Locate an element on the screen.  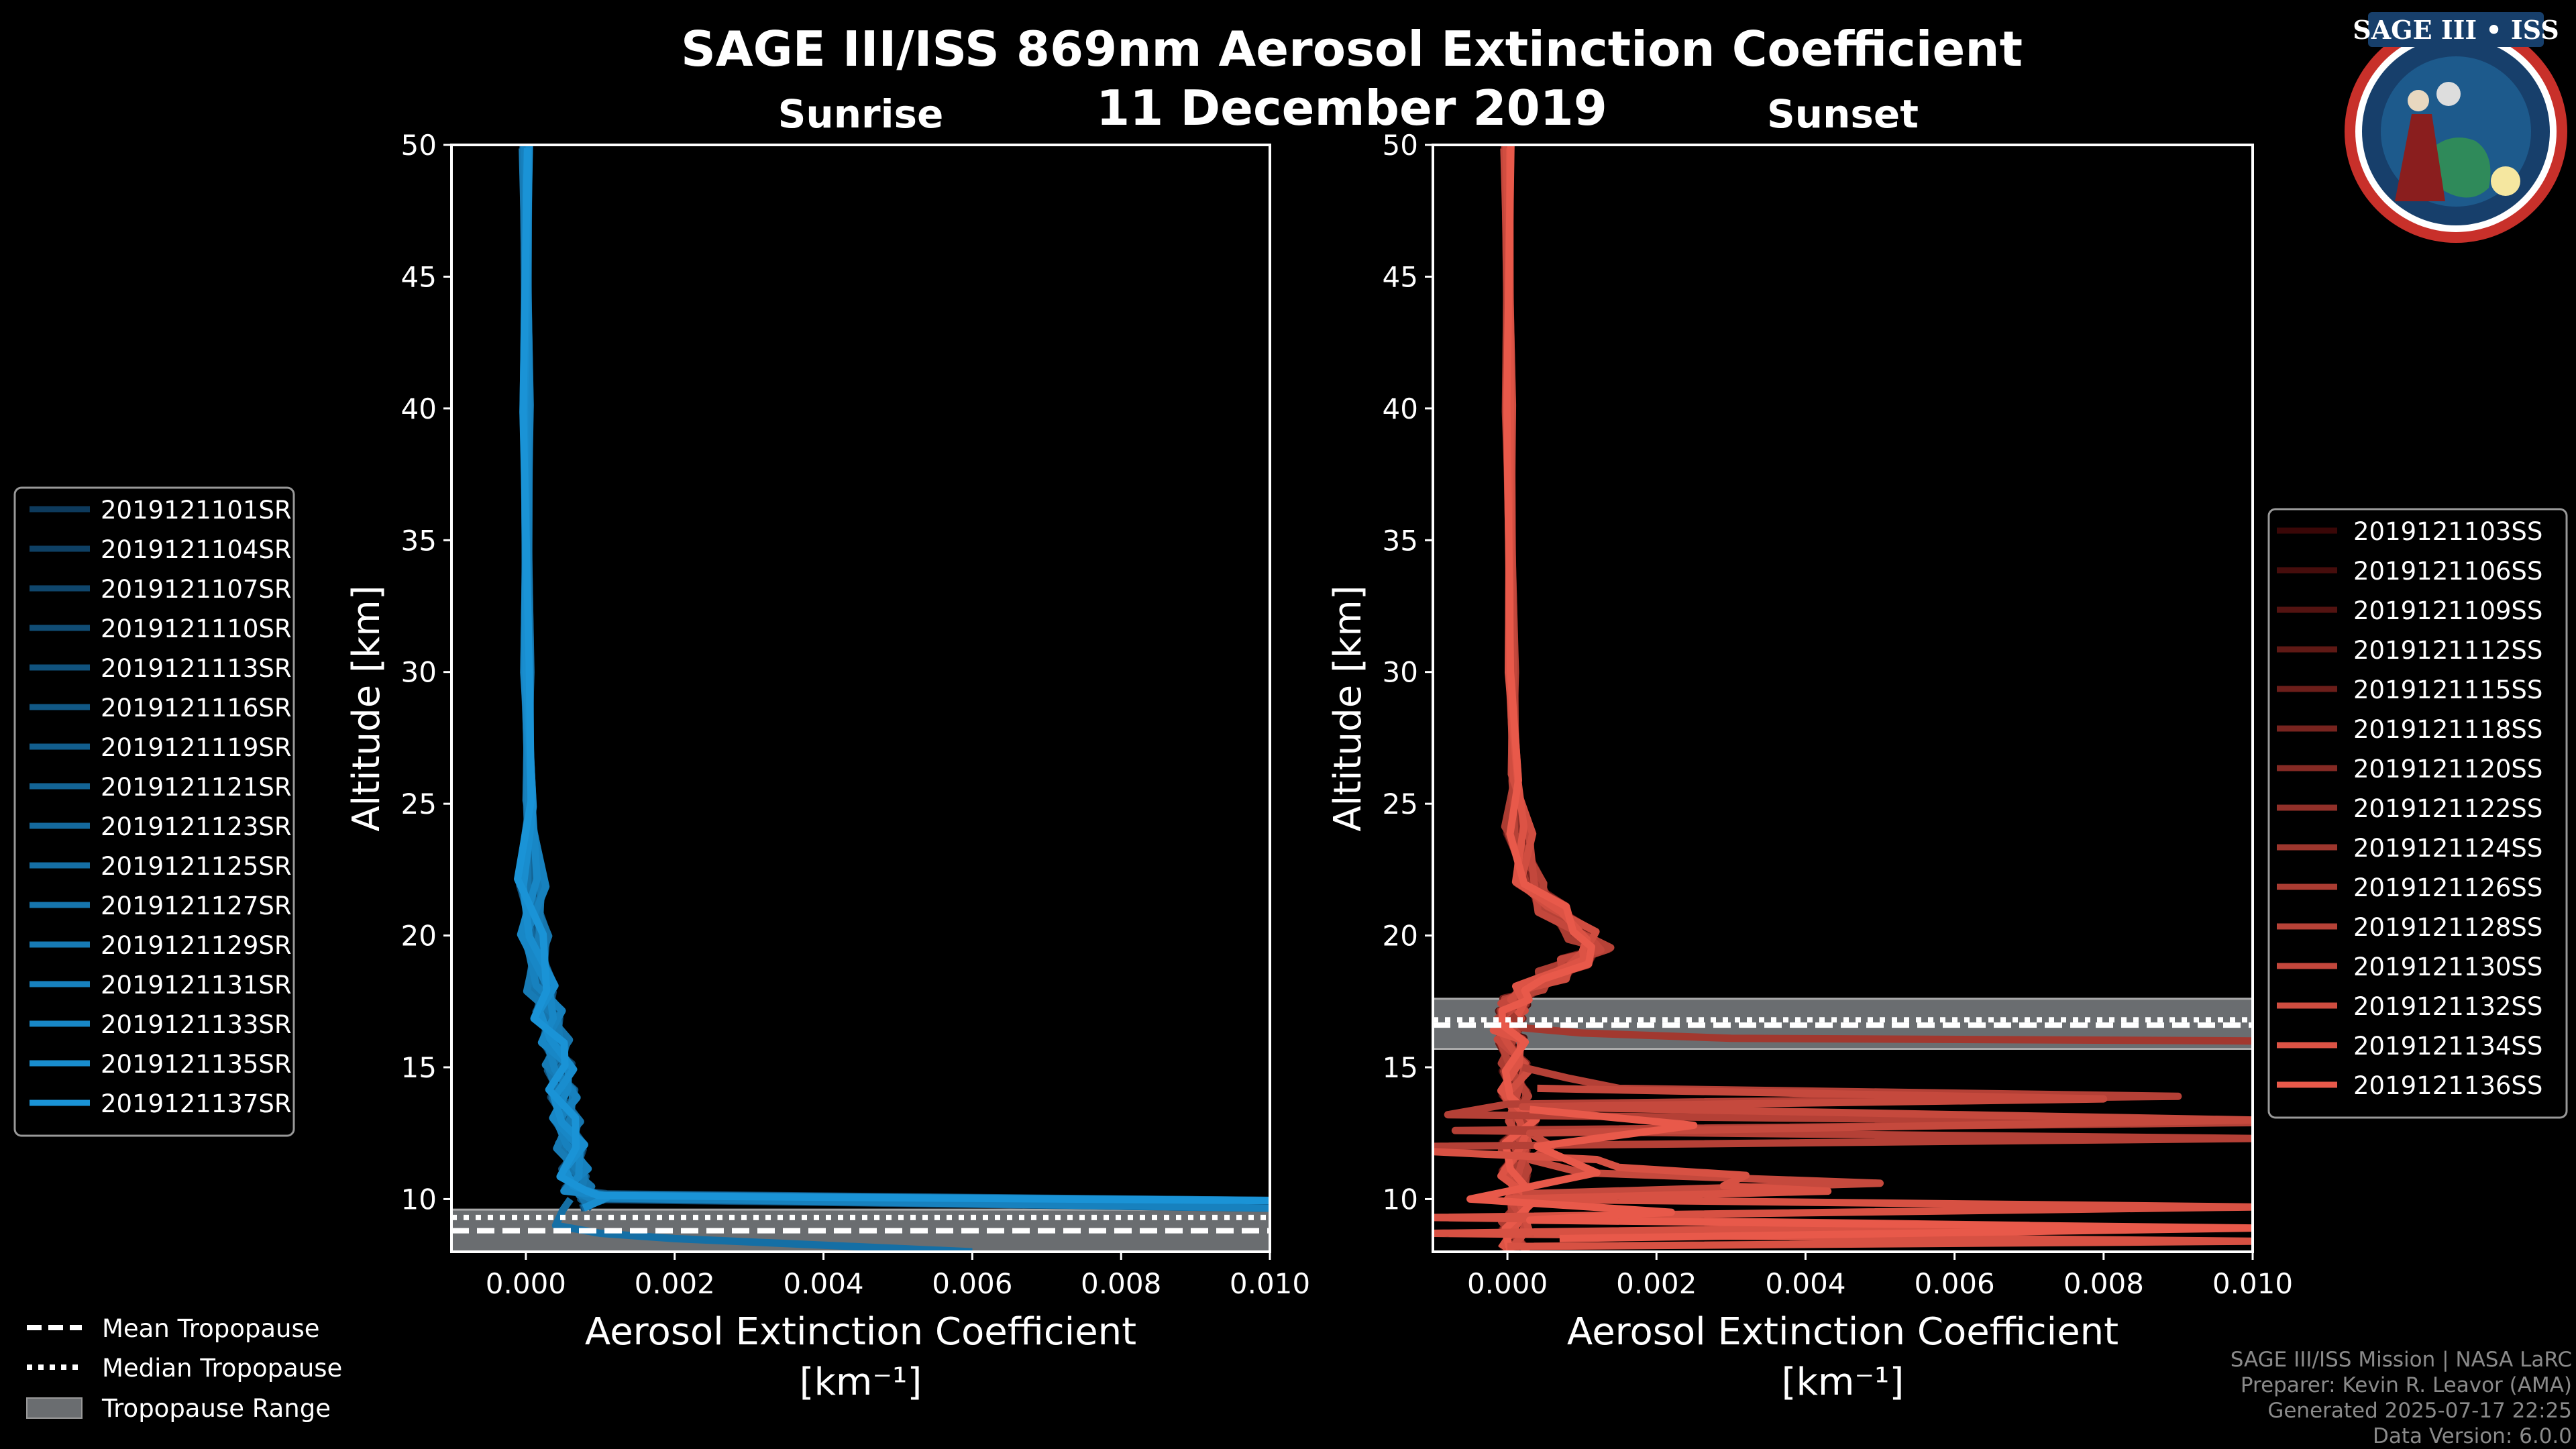
footer-line: Preparer: Kevin R. Leavor (AMA) is located at coordinates (2406, 1385).